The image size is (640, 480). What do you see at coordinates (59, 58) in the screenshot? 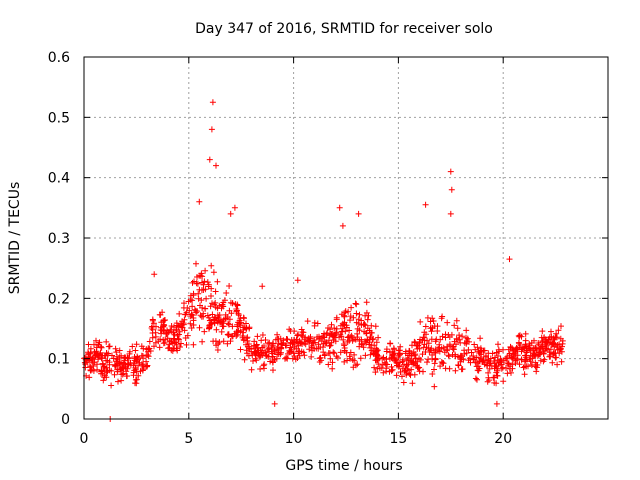
I see `y-tick-label: 0.6` at bounding box center [59, 58].